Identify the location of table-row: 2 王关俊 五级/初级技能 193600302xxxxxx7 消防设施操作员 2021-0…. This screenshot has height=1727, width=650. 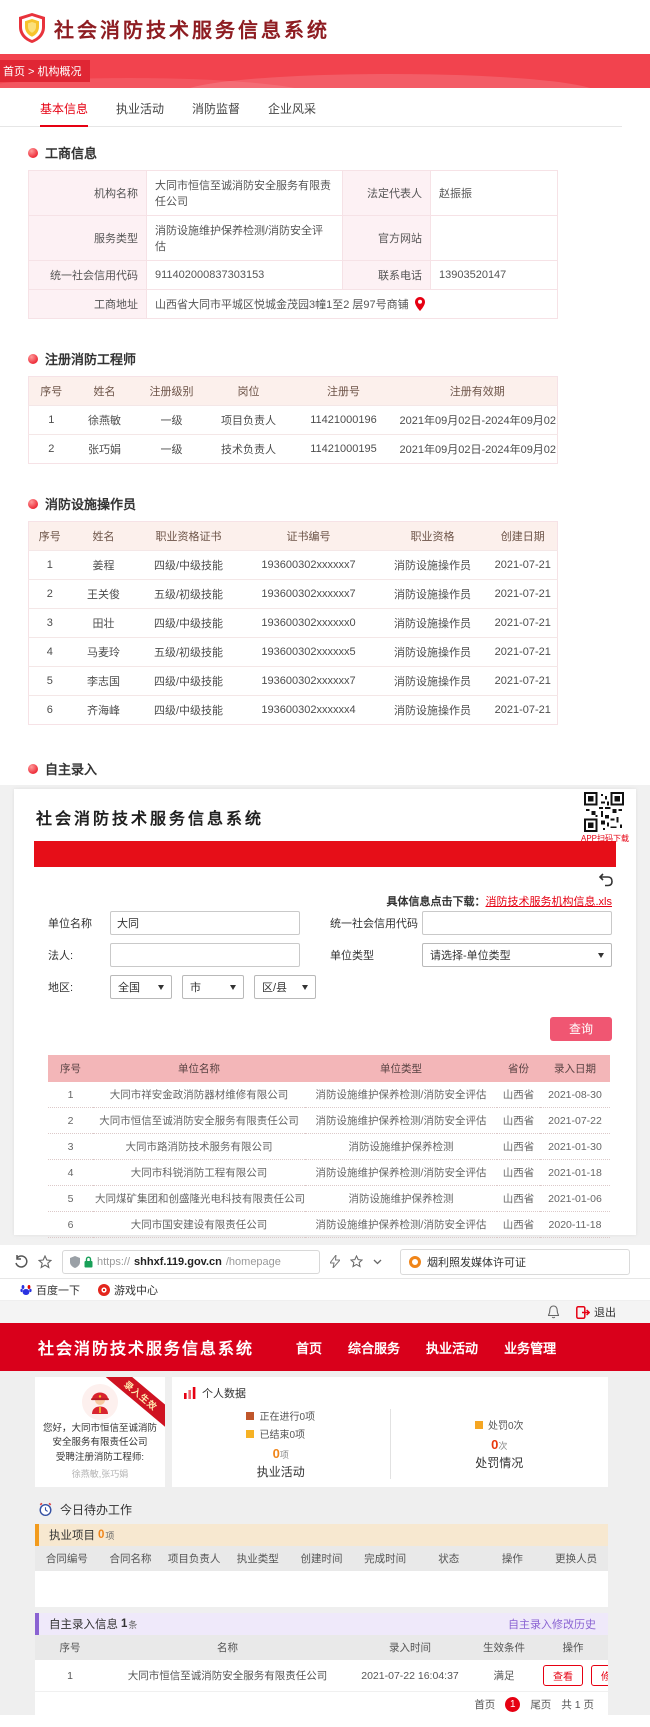
(293, 594).